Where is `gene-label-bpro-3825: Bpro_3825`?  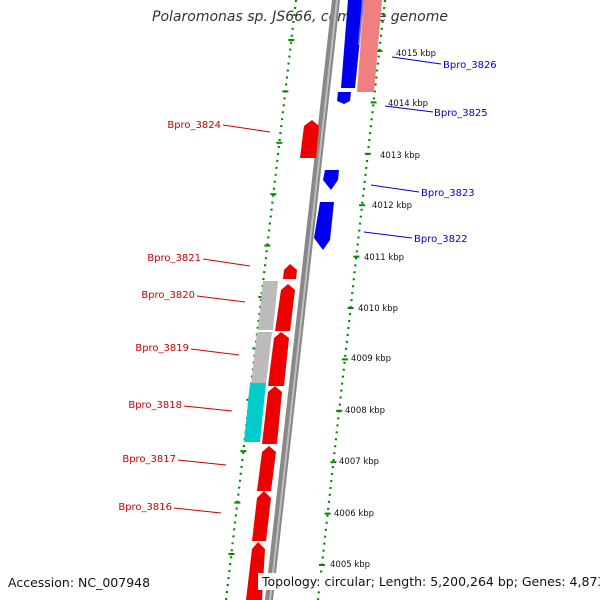 gene-label-bpro-3825: Bpro_3825 is located at coordinates (461, 113).